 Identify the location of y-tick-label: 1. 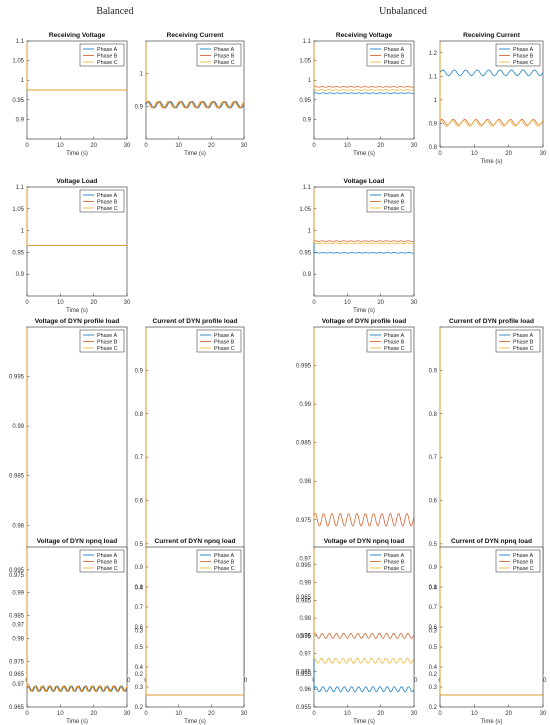
(23, 81).